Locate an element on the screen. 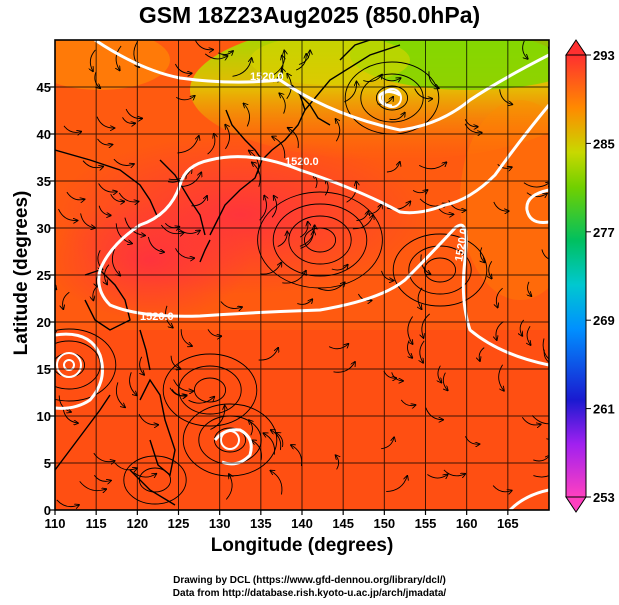 The width and height of the screenshot is (619, 605). colorbar-tick-label-3: 269 is located at coordinates (604, 320).